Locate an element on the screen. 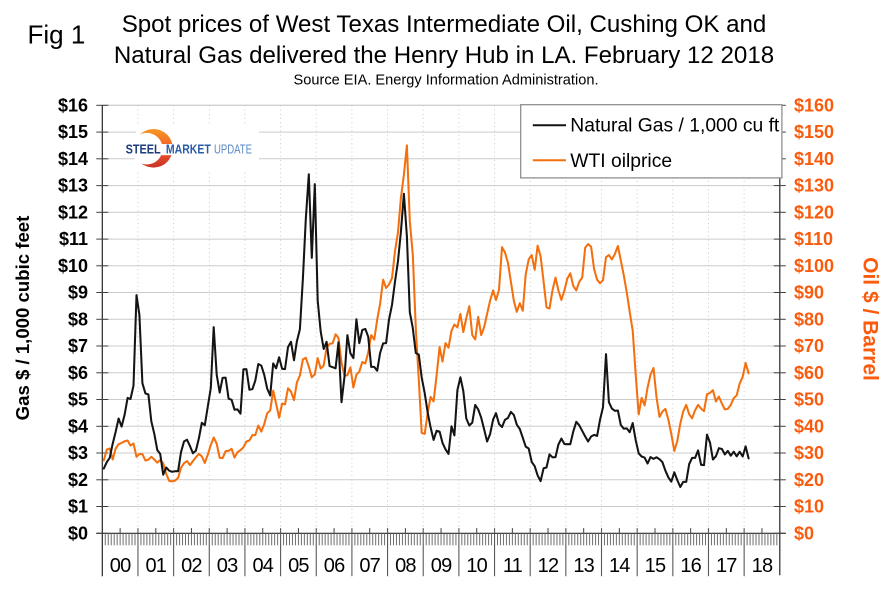 The height and width of the screenshot is (592, 891). svg-text: $110 is located at coordinates (813, 239).